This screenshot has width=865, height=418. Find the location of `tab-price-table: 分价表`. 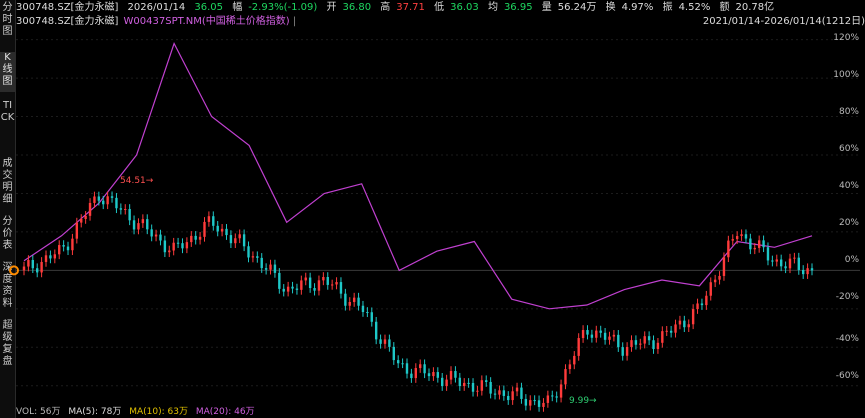

tab-price-table: 分价表 is located at coordinates (7, 233).